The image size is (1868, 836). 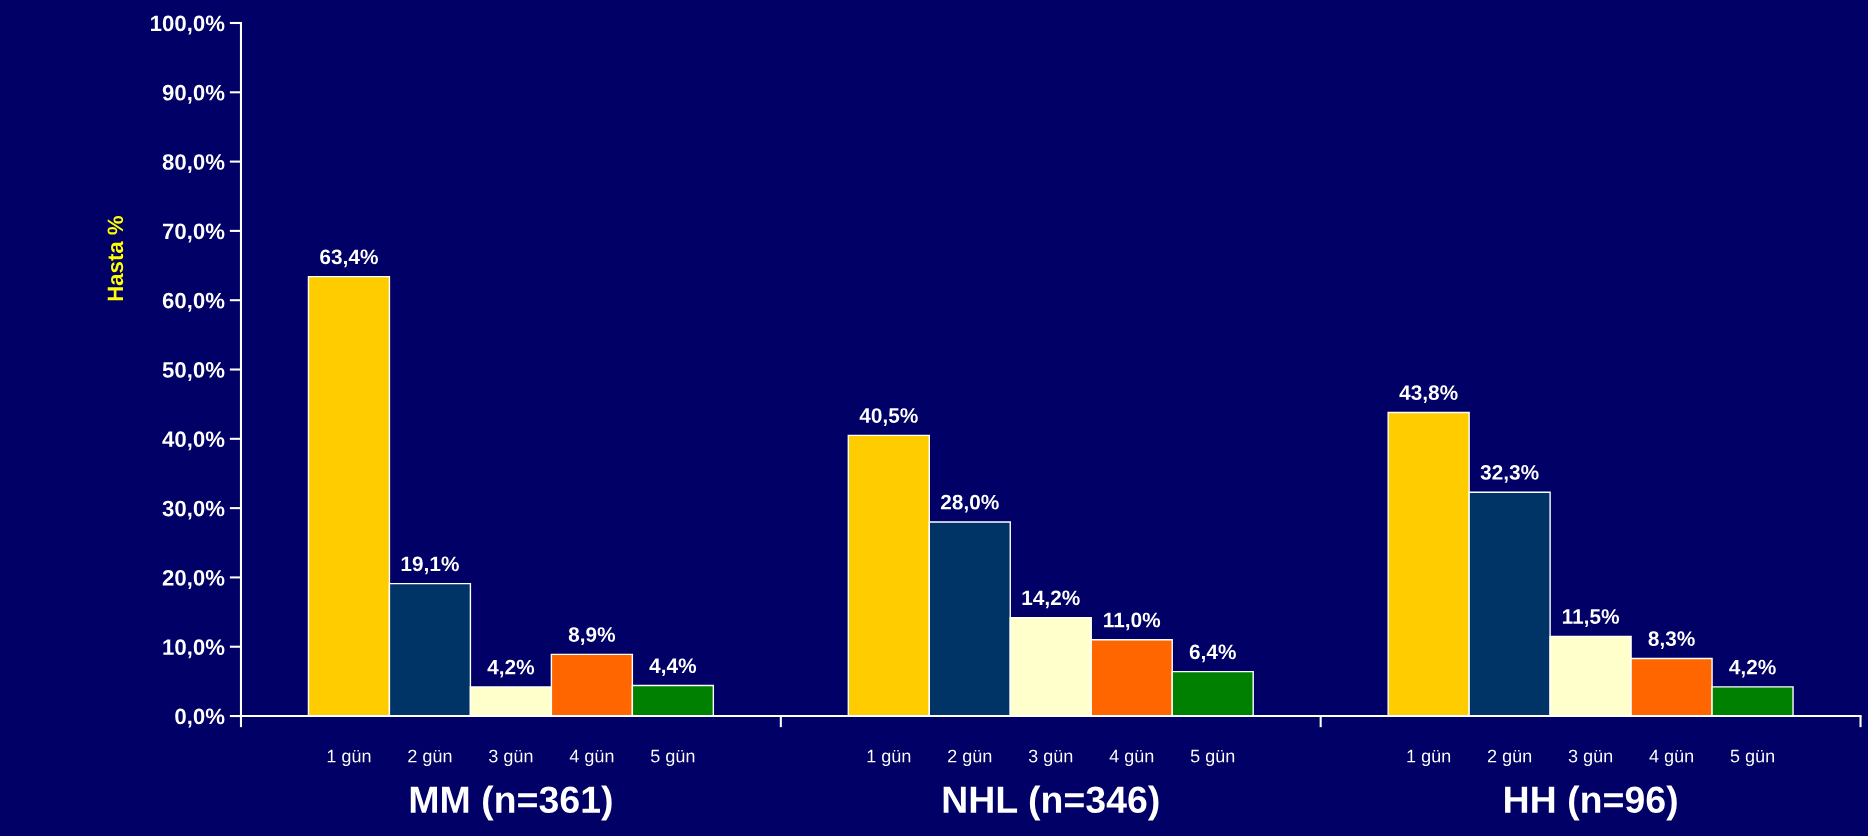 I want to click on data-label: 63,4%, so click(x=349, y=258).